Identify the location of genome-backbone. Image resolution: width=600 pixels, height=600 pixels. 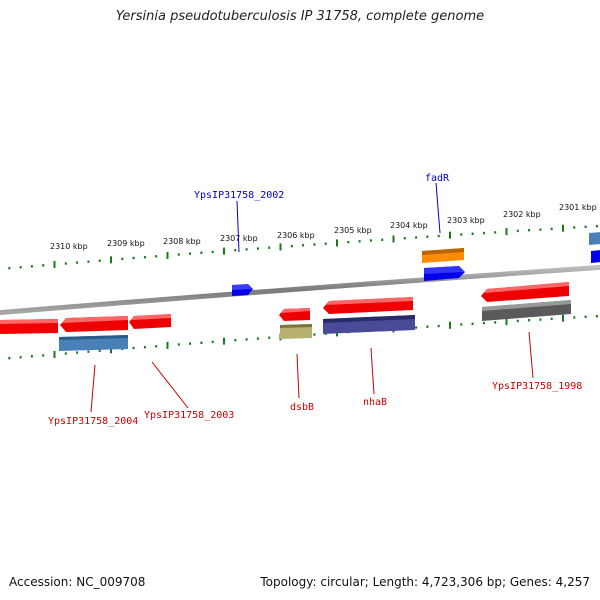
(300, 290).